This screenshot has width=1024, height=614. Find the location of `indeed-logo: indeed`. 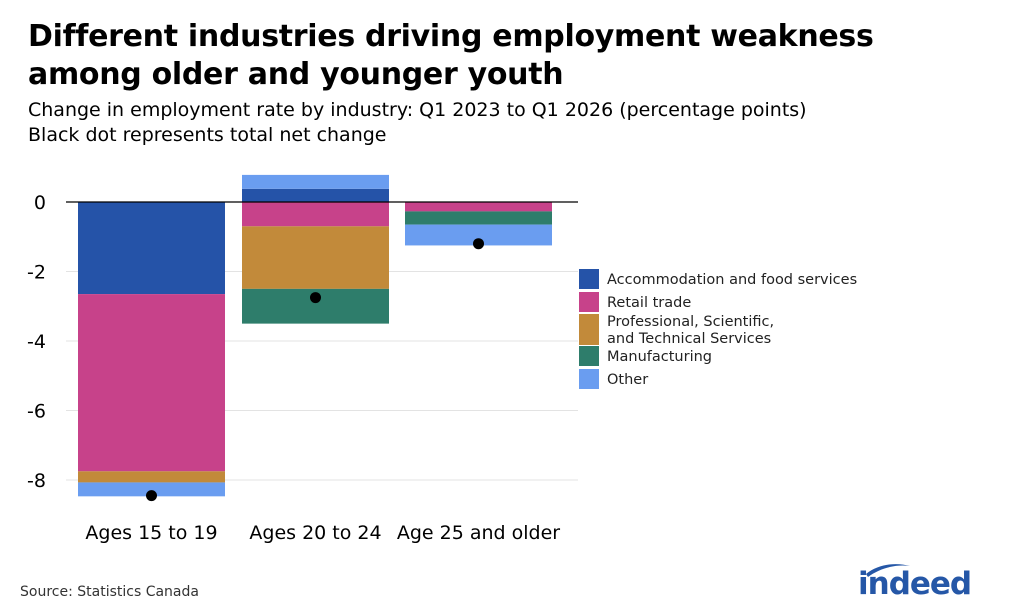

indeed-logo: indeed is located at coordinates (915, 583).